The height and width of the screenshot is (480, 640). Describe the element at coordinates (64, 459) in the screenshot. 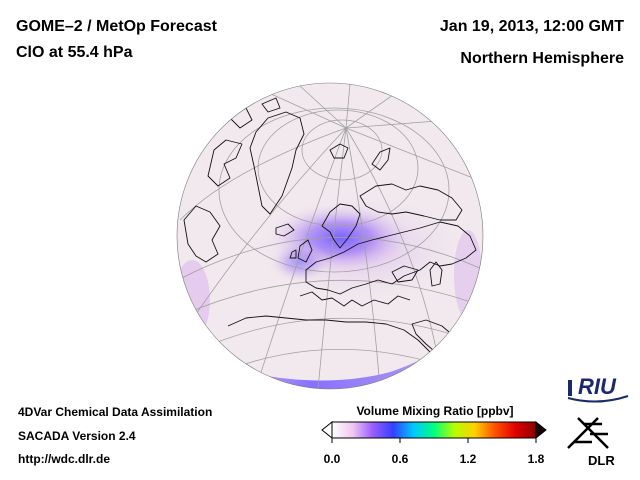

I see `website-link: http://wdc.dlr.de` at that location.